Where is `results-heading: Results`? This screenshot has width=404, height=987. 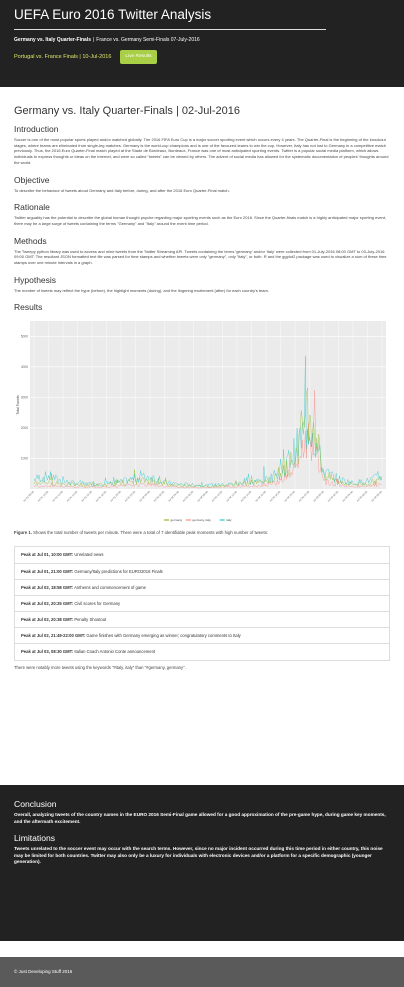 results-heading: Results is located at coordinates (28, 307).